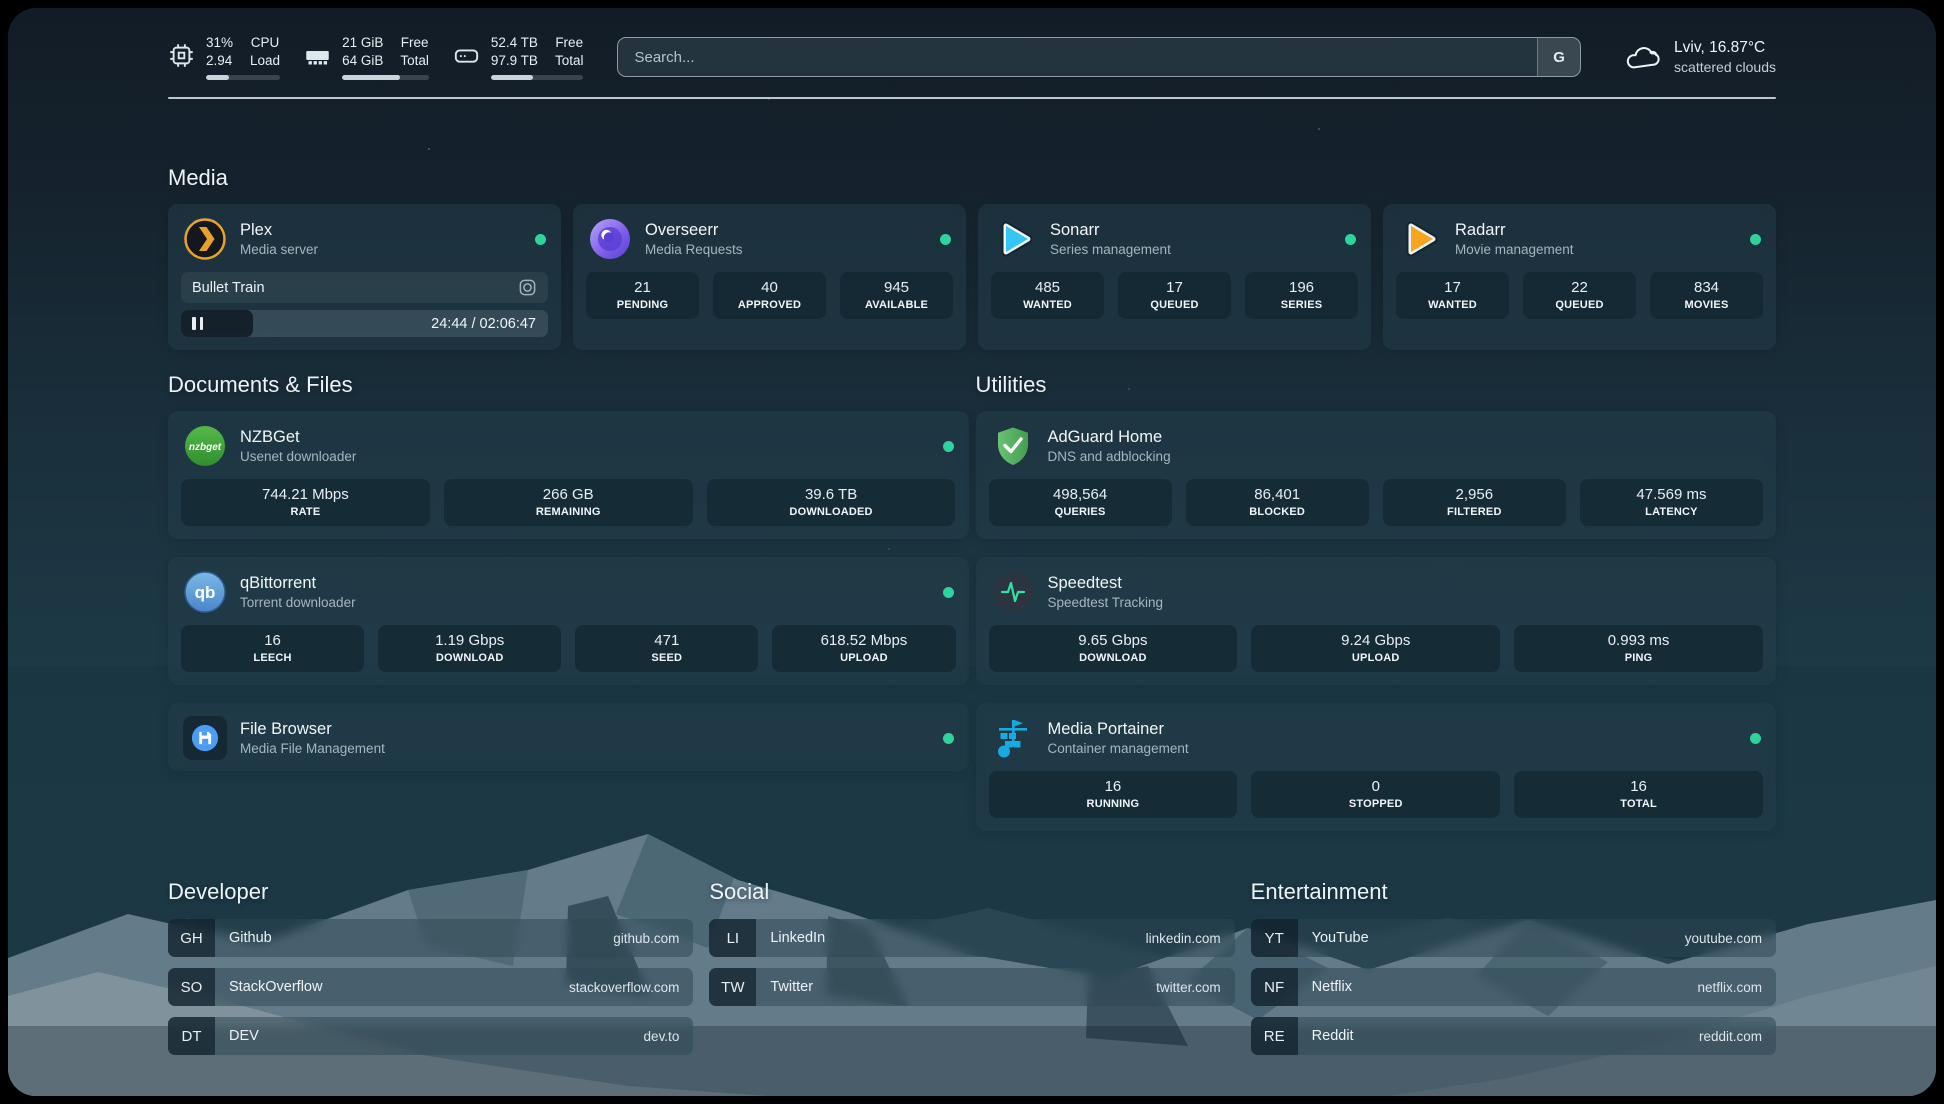  I want to click on overseerr-icon, so click(610, 239).